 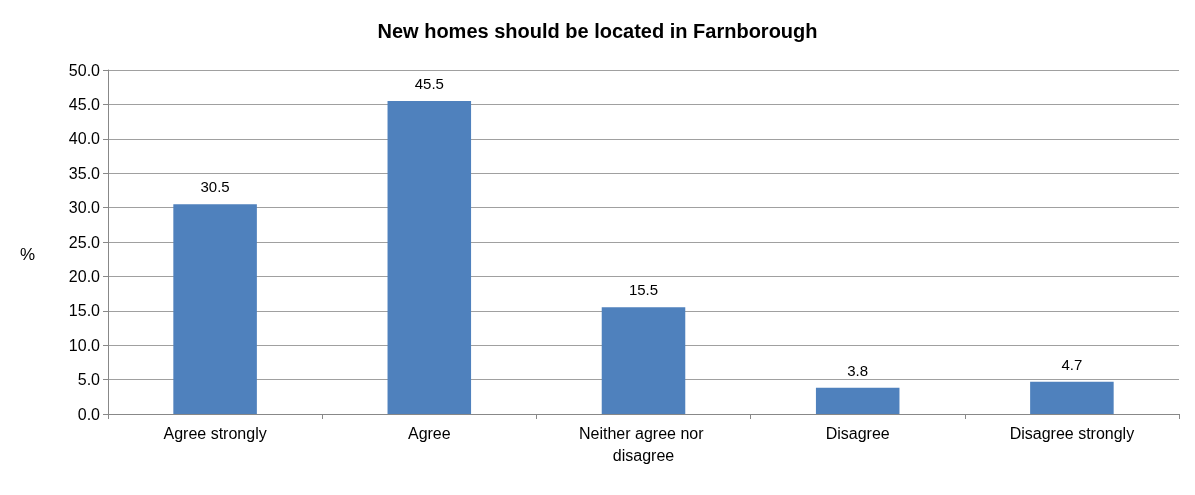 I want to click on y-tick-label: 35.0, so click(x=84, y=173).